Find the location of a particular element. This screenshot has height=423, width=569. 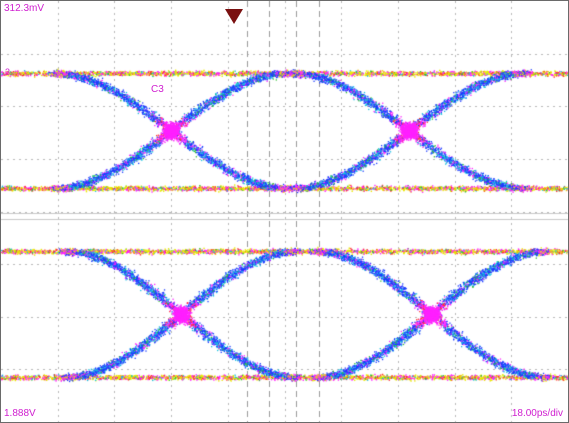

timebase-label: 18.00ps/div is located at coordinates (537, 413).